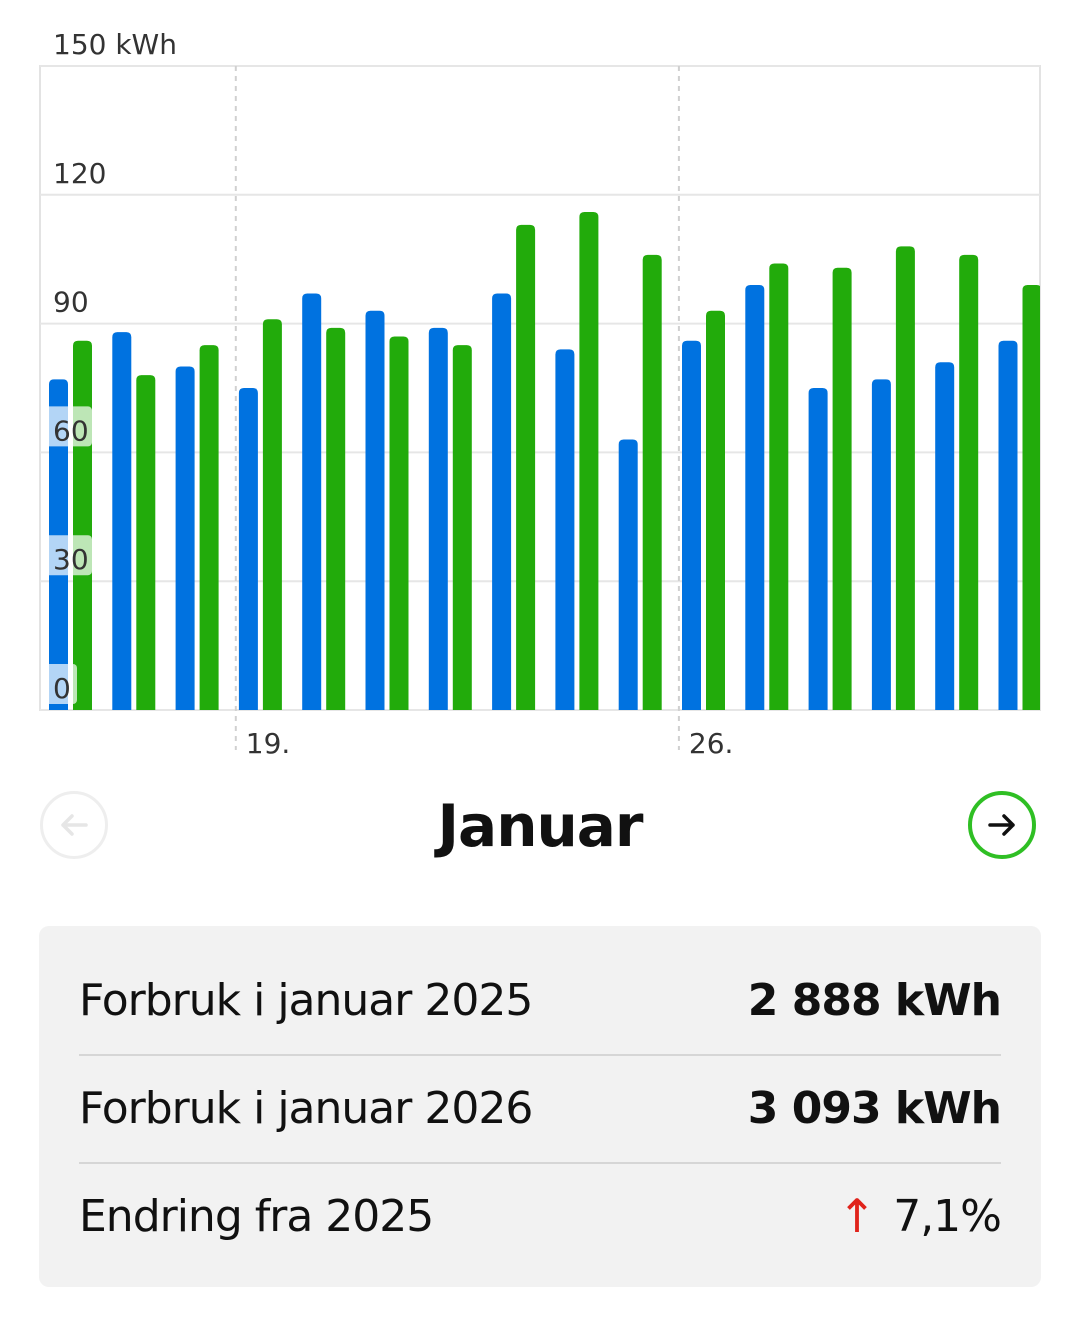 The height and width of the screenshot is (1323, 1080). I want to click on summary-value: 3 093 kWh, so click(874, 1108).